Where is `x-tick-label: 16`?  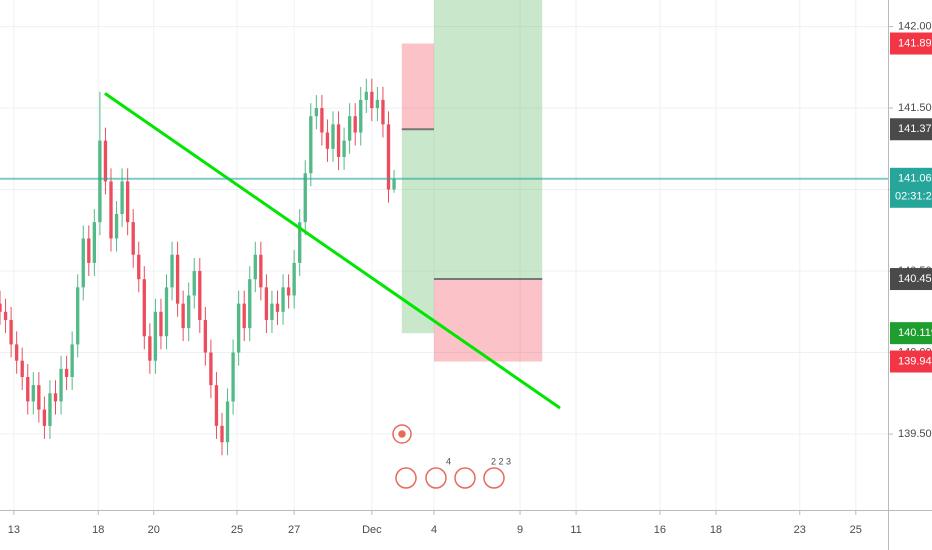
x-tick-label: 16 is located at coordinates (660, 530).